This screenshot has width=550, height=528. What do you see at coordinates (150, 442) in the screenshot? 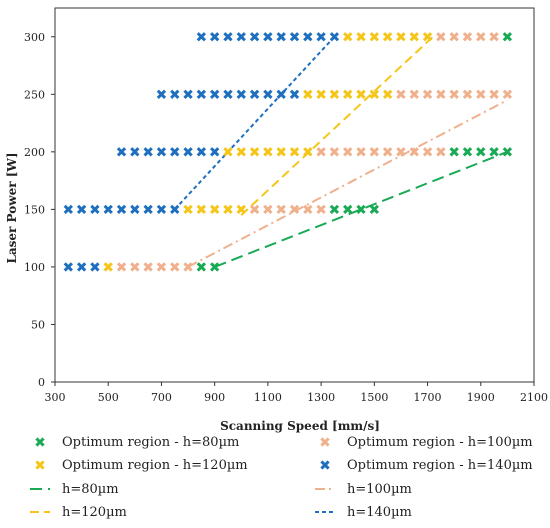
I see `legend-label: Optimum region - h=80µm` at bounding box center [150, 442].